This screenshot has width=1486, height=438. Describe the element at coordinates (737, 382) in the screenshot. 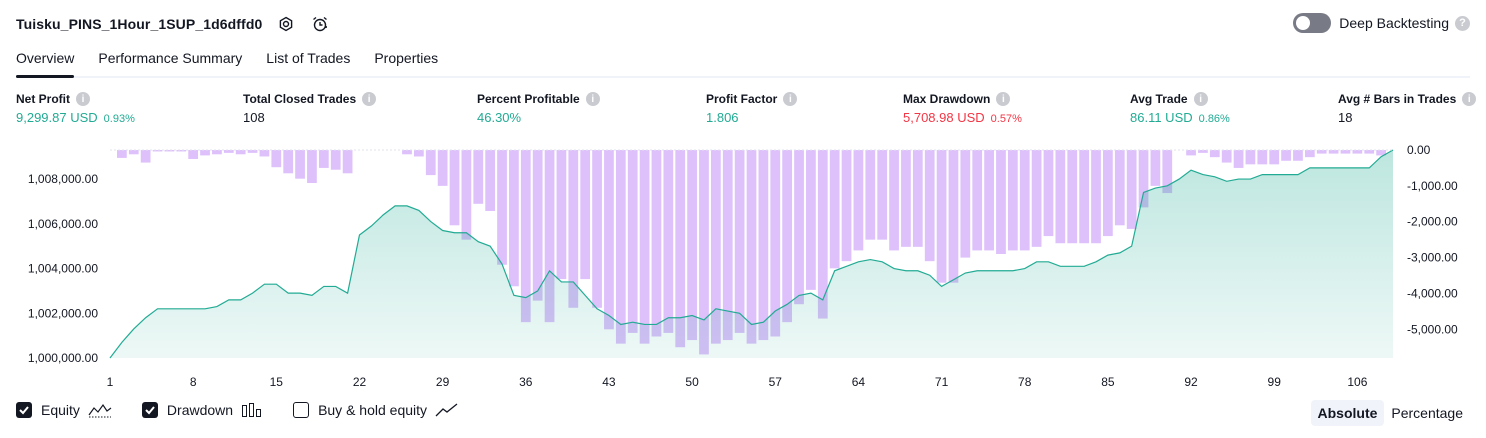

I see `x-axis: 1 8 15 22 29 36 43 50 57 64 71 78 85 92 99 106` at that location.